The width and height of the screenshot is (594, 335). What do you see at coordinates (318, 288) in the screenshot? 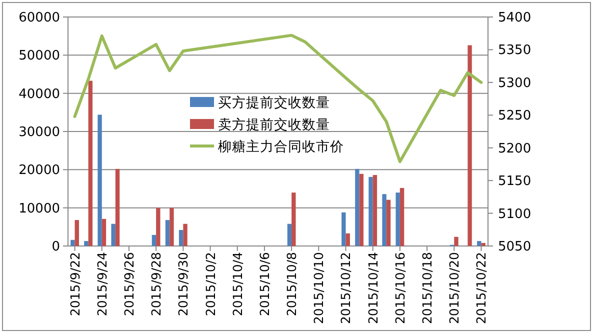
I see `x-tick-label: 2015/10/10` at bounding box center [318, 288].